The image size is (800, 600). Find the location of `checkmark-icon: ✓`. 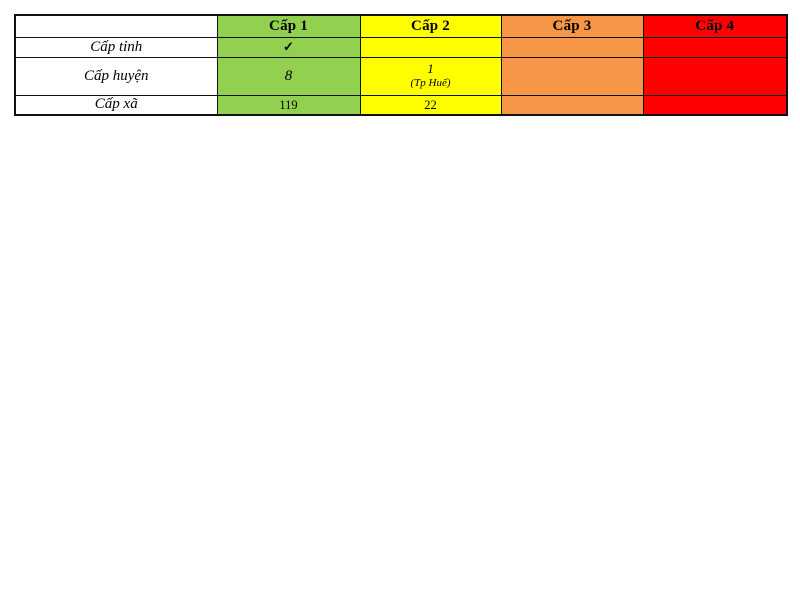

checkmark-icon: ✓ is located at coordinates (288, 46).